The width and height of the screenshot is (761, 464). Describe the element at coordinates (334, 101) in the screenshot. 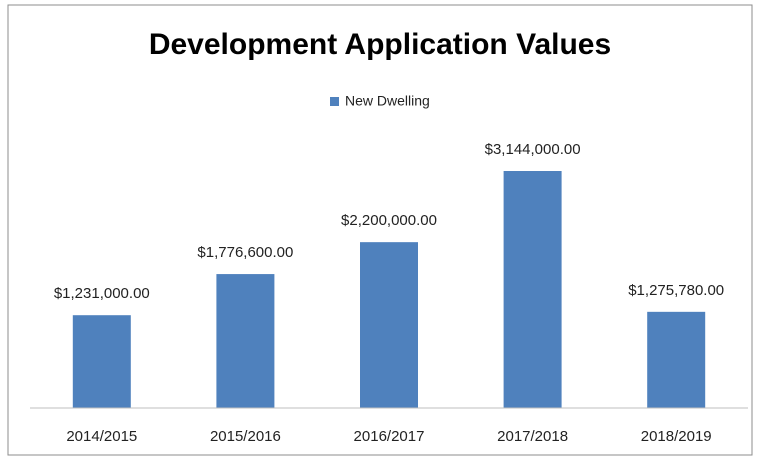

I see `legend-swatch` at that location.